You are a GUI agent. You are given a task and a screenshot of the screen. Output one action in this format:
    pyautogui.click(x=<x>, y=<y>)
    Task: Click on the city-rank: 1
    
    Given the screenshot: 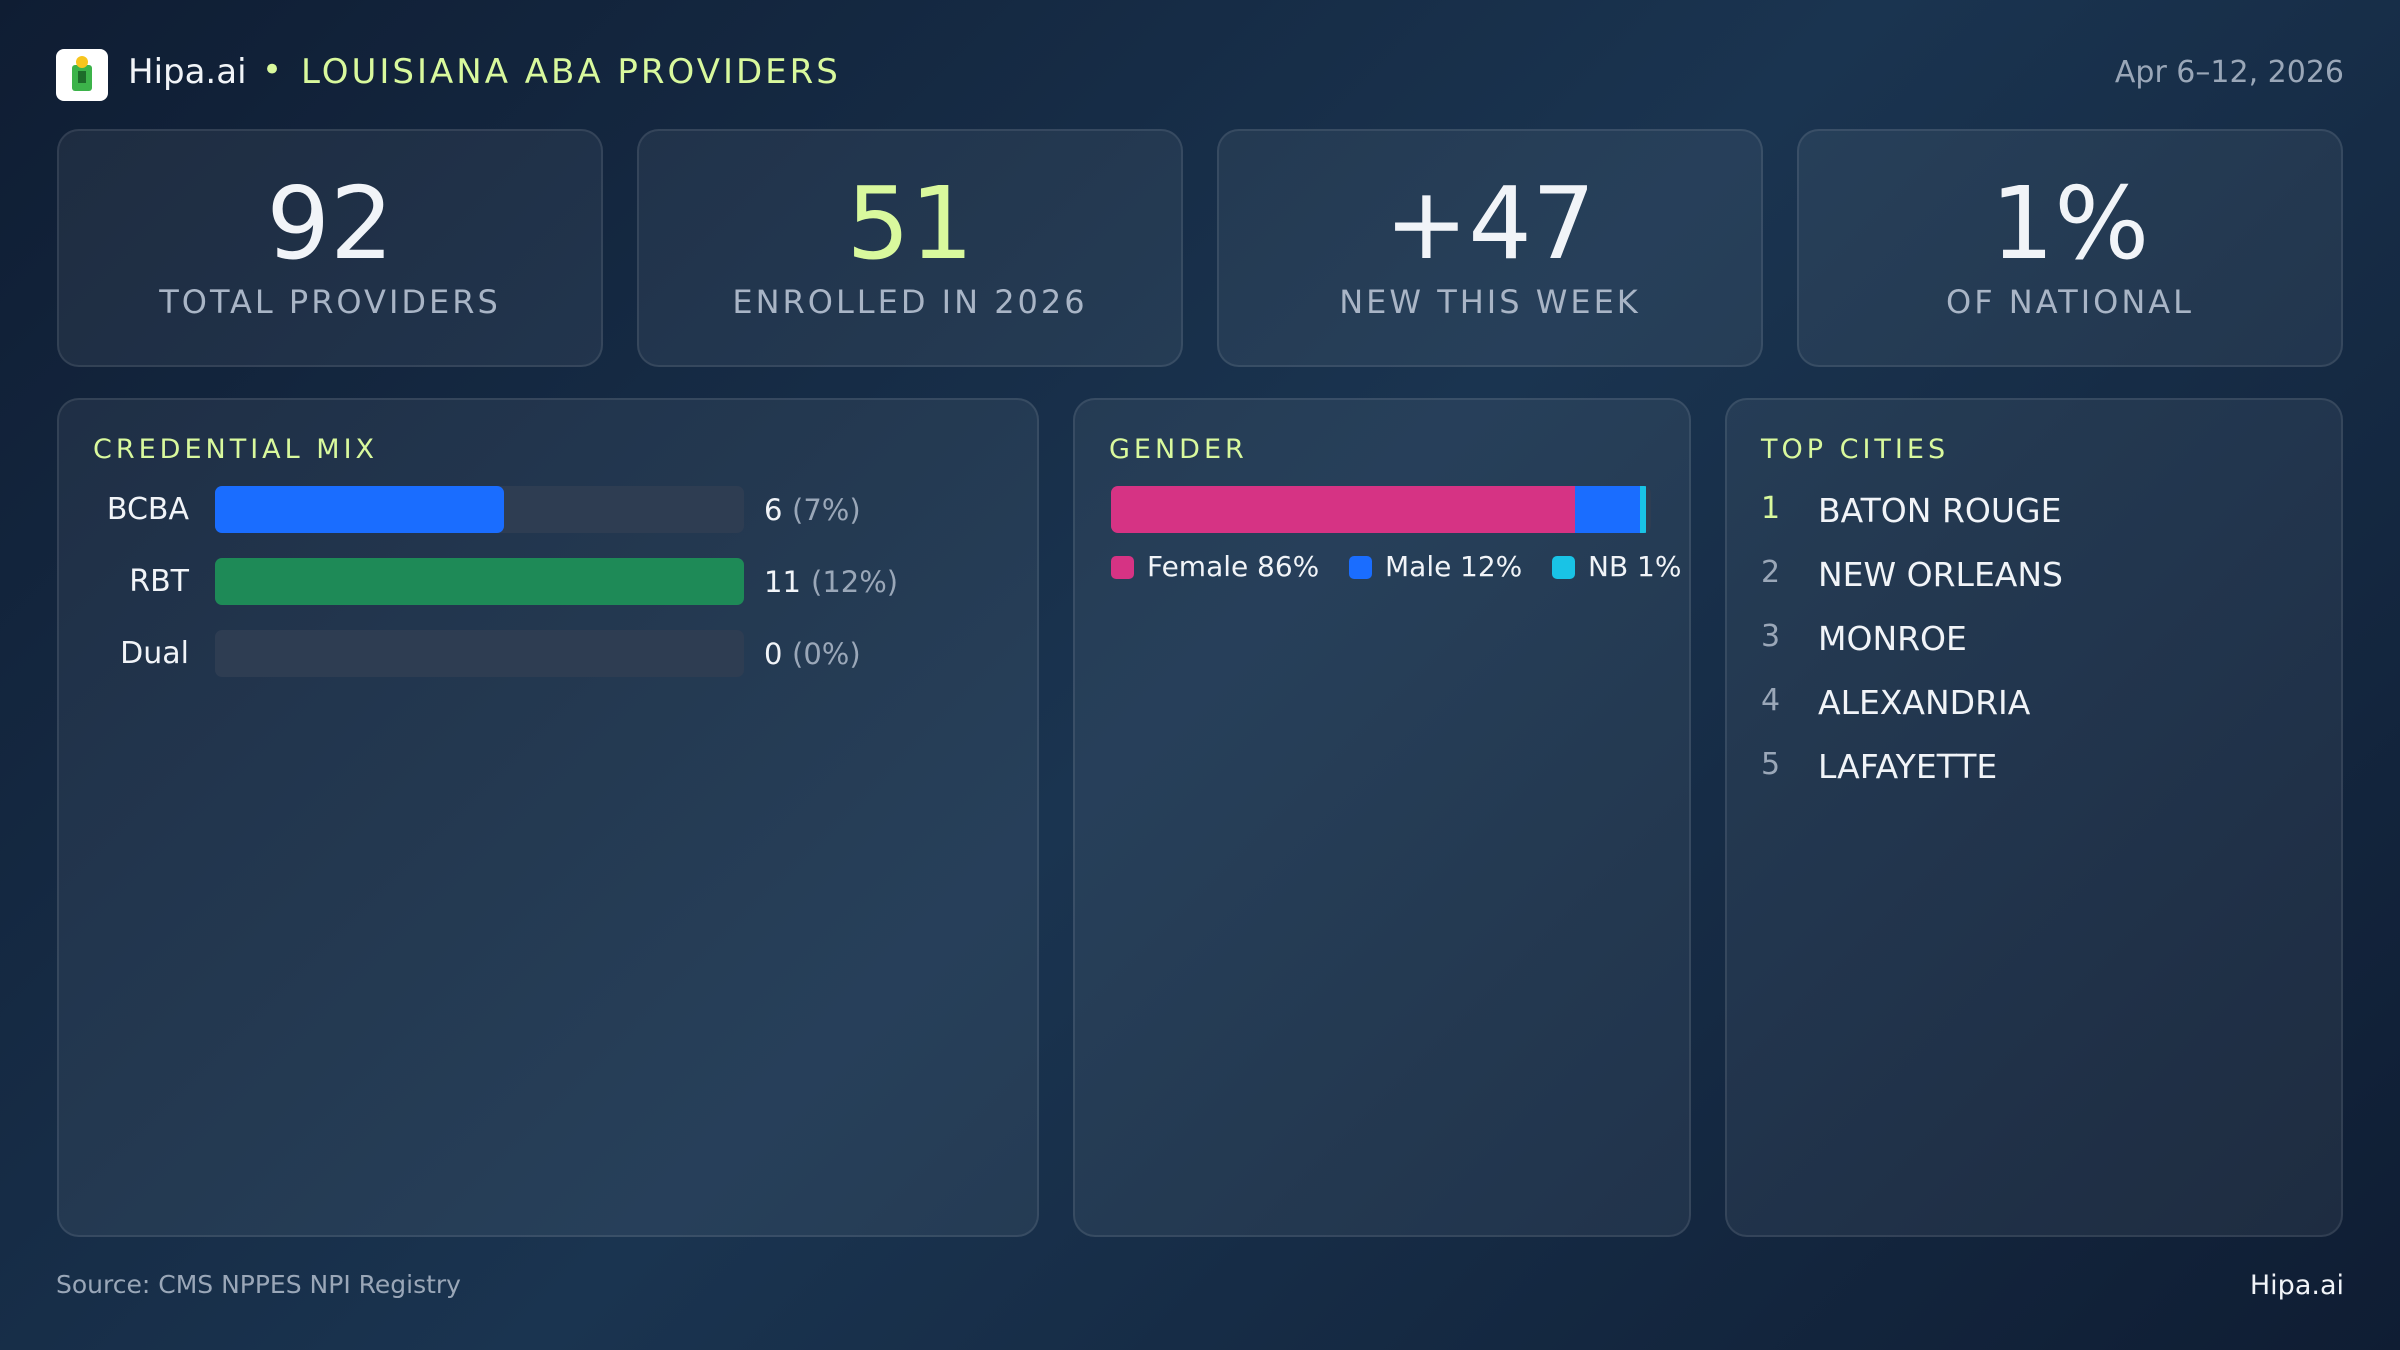 What is the action you would take?
    pyautogui.click(x=1771, y=508)
    